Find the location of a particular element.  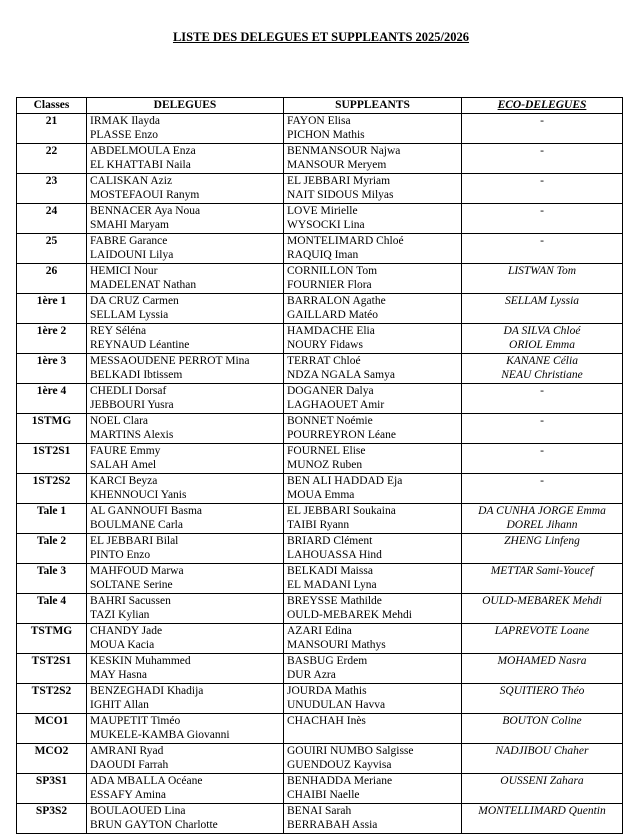

eco-delegate: BOUTON Coline is located at coordinates (542, 720).